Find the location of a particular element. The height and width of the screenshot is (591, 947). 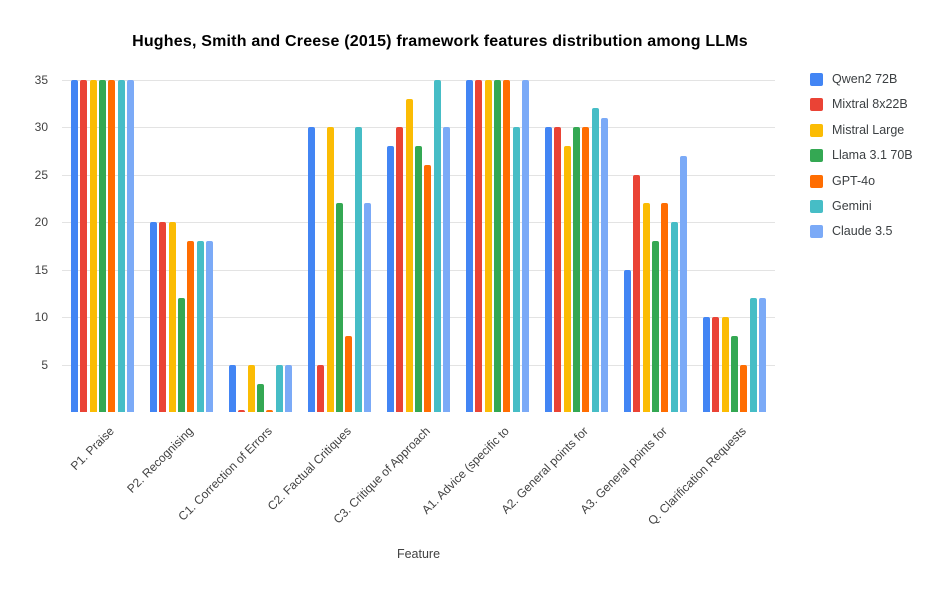

bar-mistral-large-p2-recognising is located at coordinates (172, 317).